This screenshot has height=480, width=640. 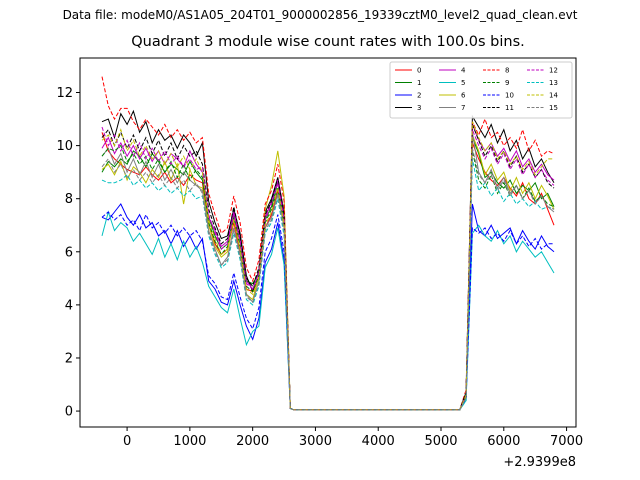 I want to click on legend-label-1: 1, so click(x=419, y=83).